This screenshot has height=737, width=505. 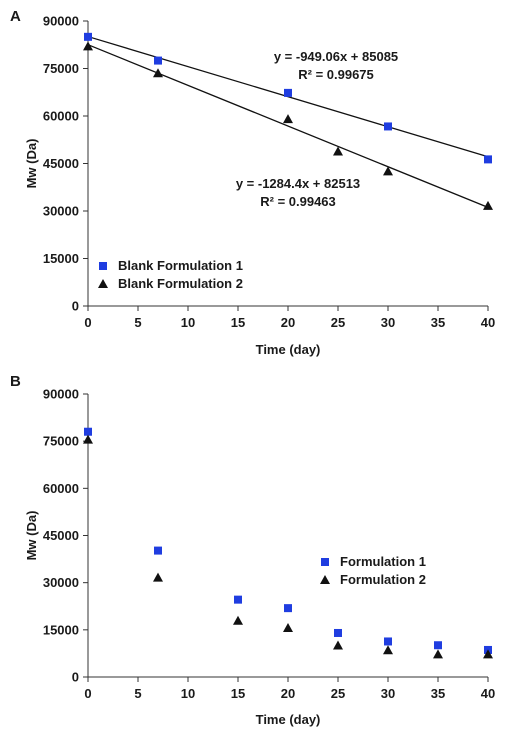 What do you see at coordinates (61, 629) in the screenshot?
I see `panel-b-y-tick-label: 15000` at bounding box center [61, 629].